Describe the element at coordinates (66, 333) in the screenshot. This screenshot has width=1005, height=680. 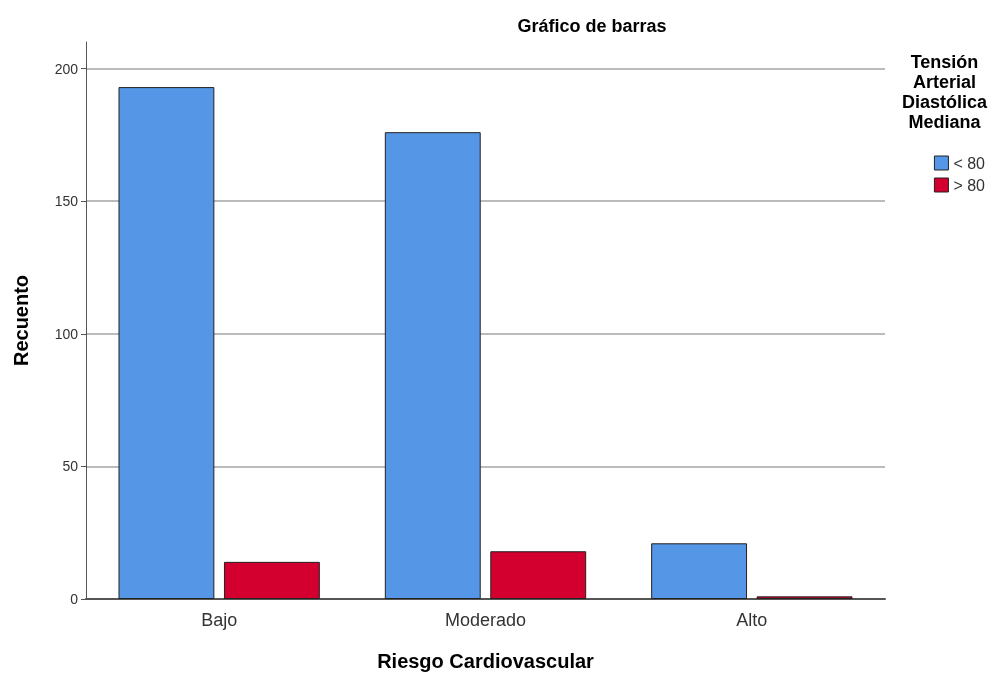
I see `y-tick-label: 100` at that location.